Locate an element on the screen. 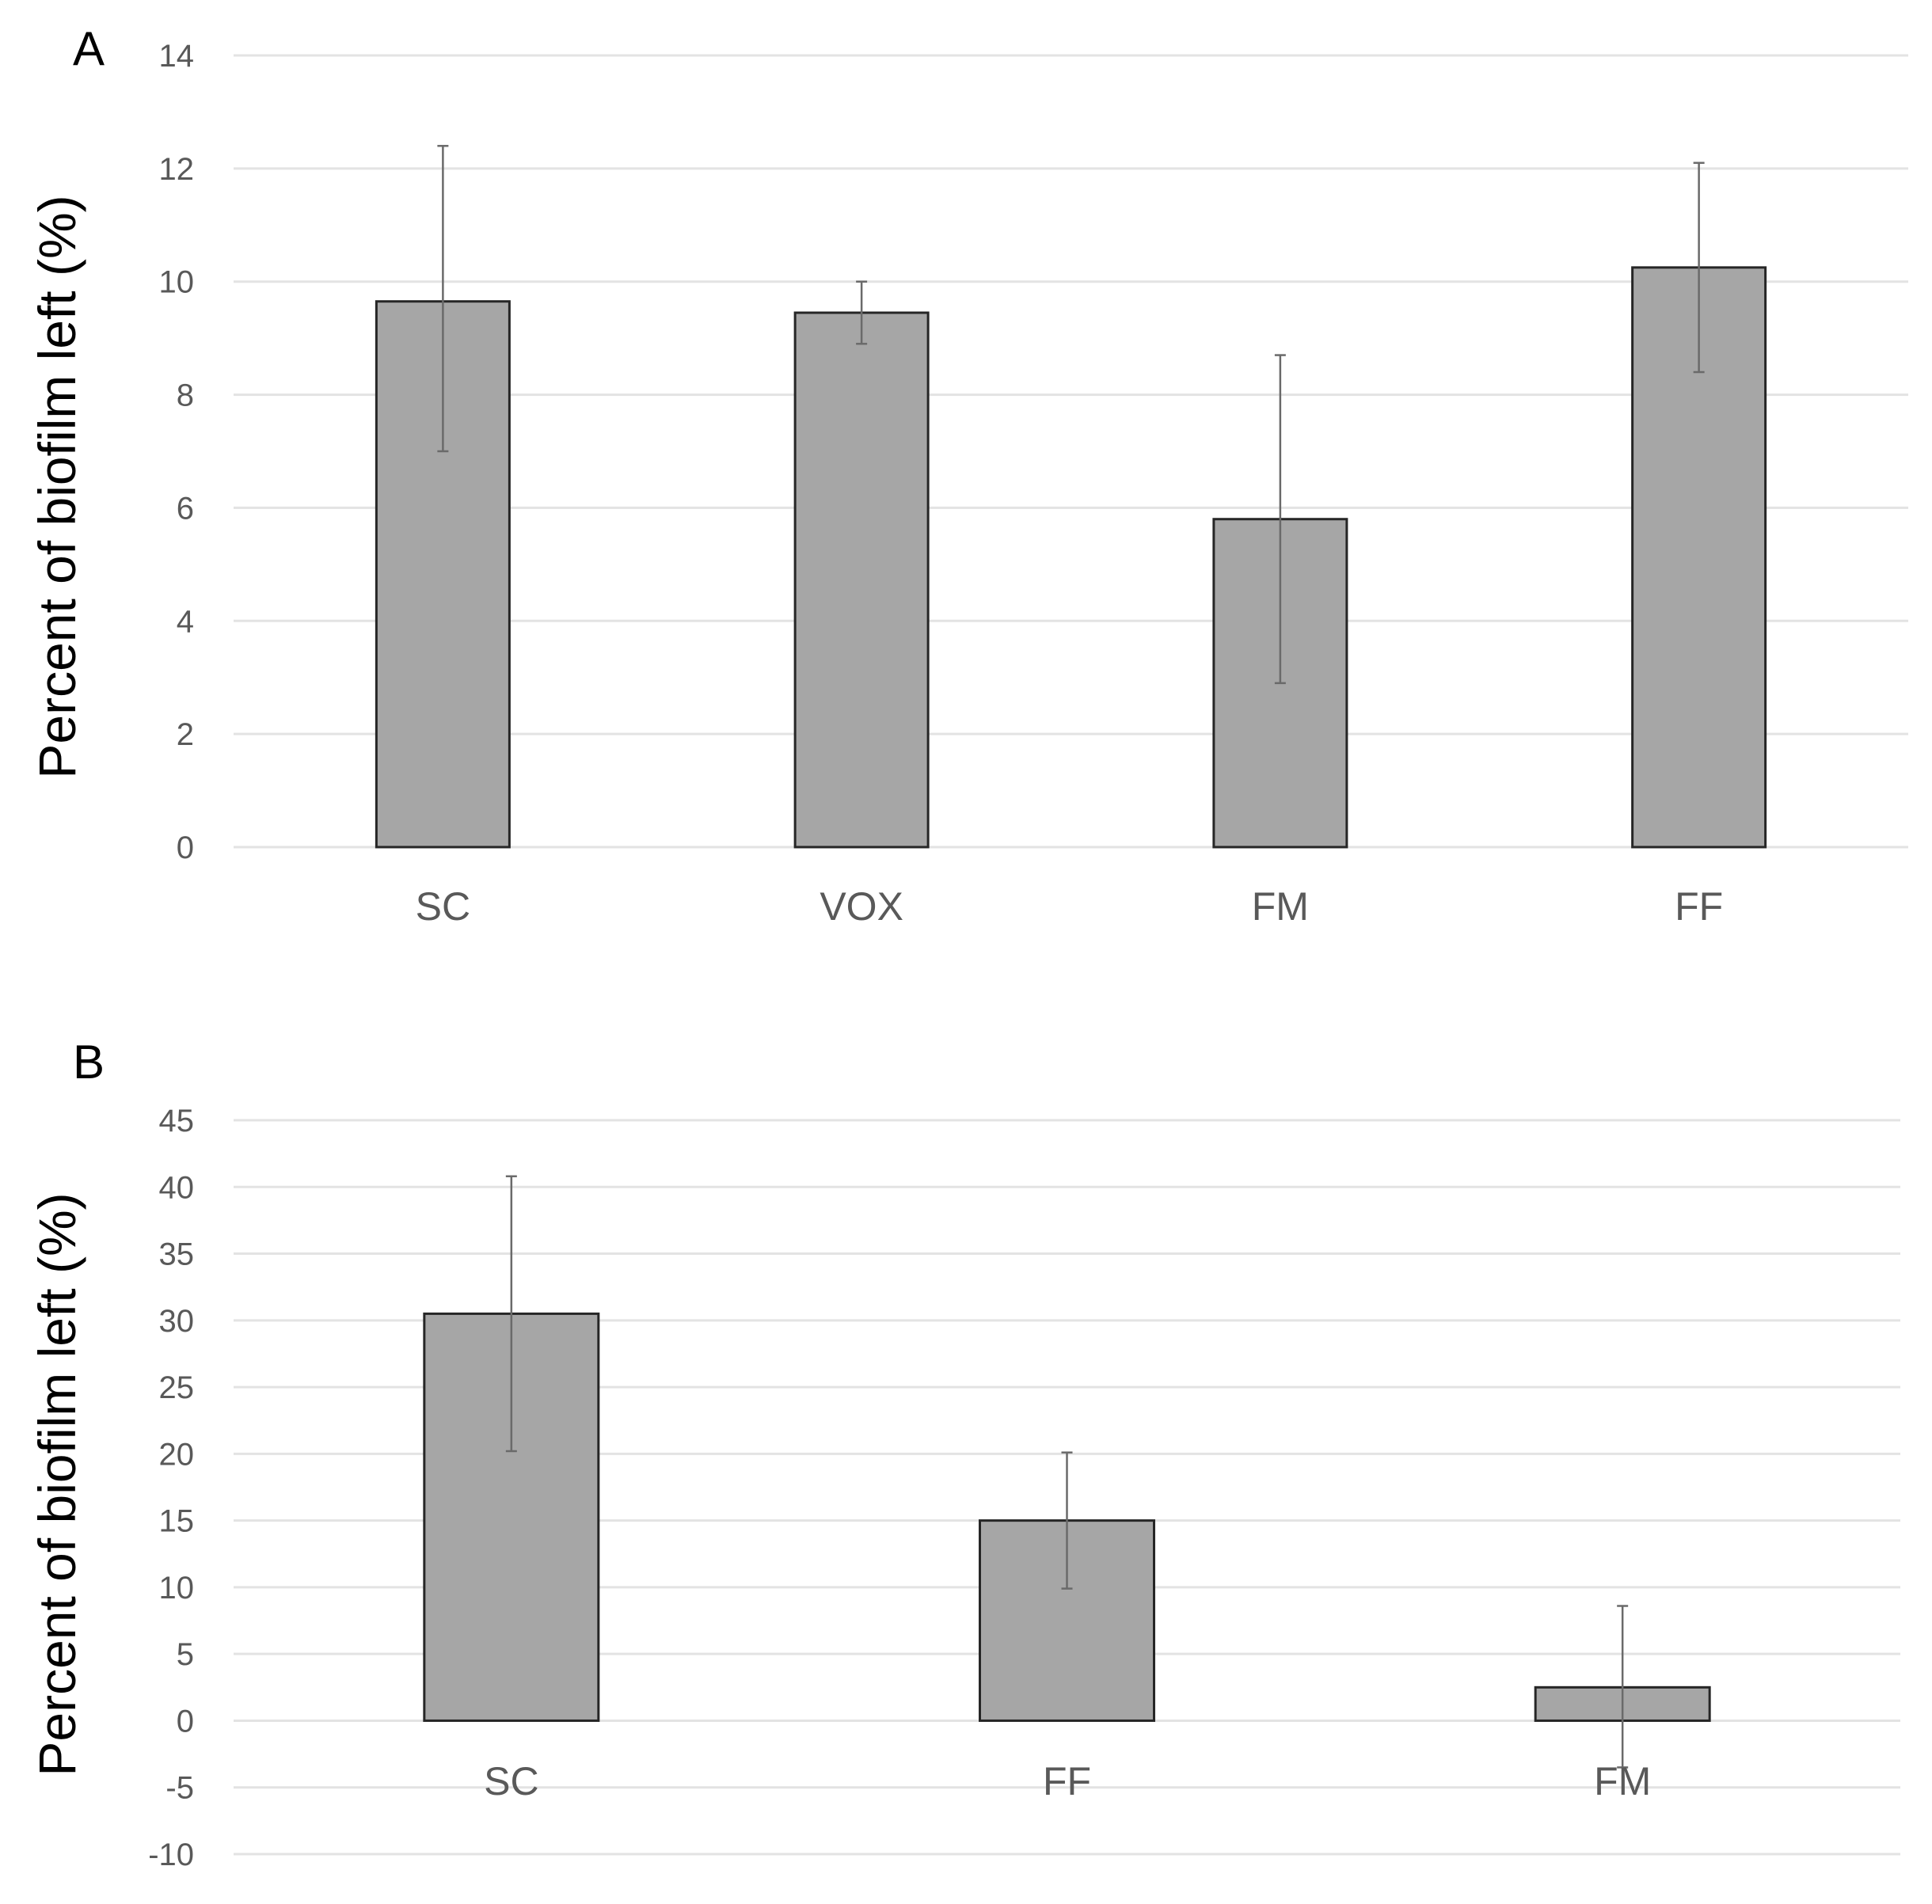 Image resolution: width=1932 pixels, height=1904 pixels. y-tick-label: -10 is located at coordinates (171, 1854).